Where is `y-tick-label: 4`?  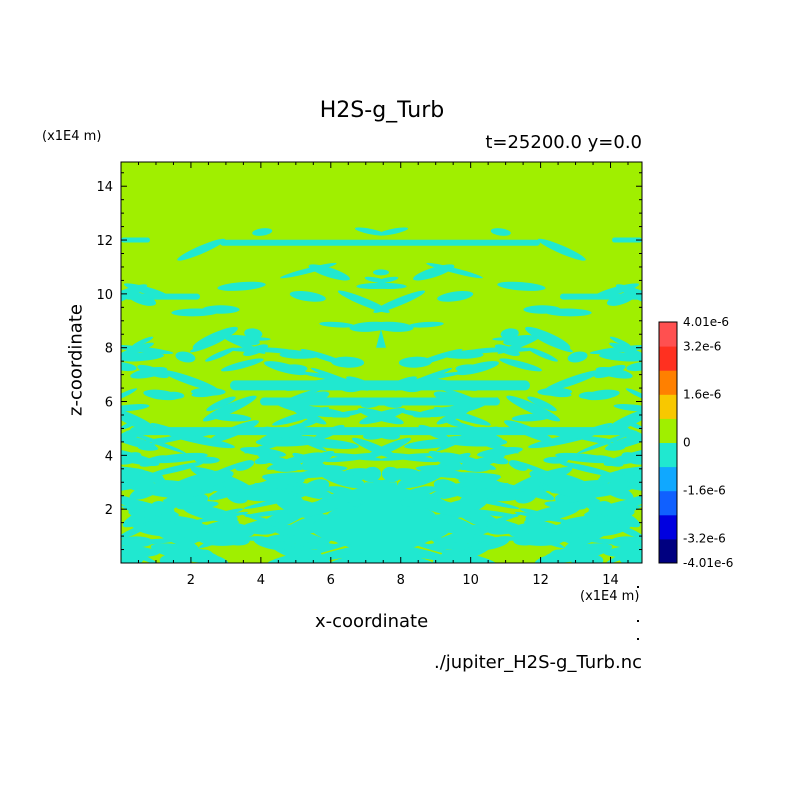 y-tick-label: 4 is located at coordinates (109, 456).